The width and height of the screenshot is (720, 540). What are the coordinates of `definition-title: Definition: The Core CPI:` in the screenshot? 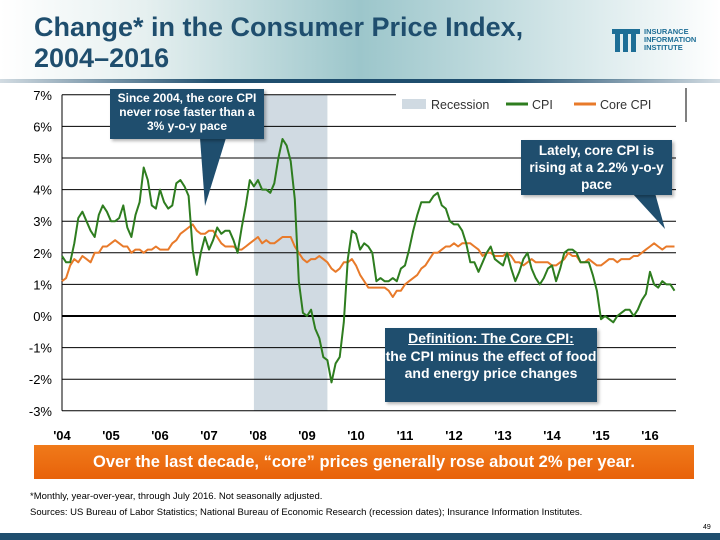 It's located at (491, 338).